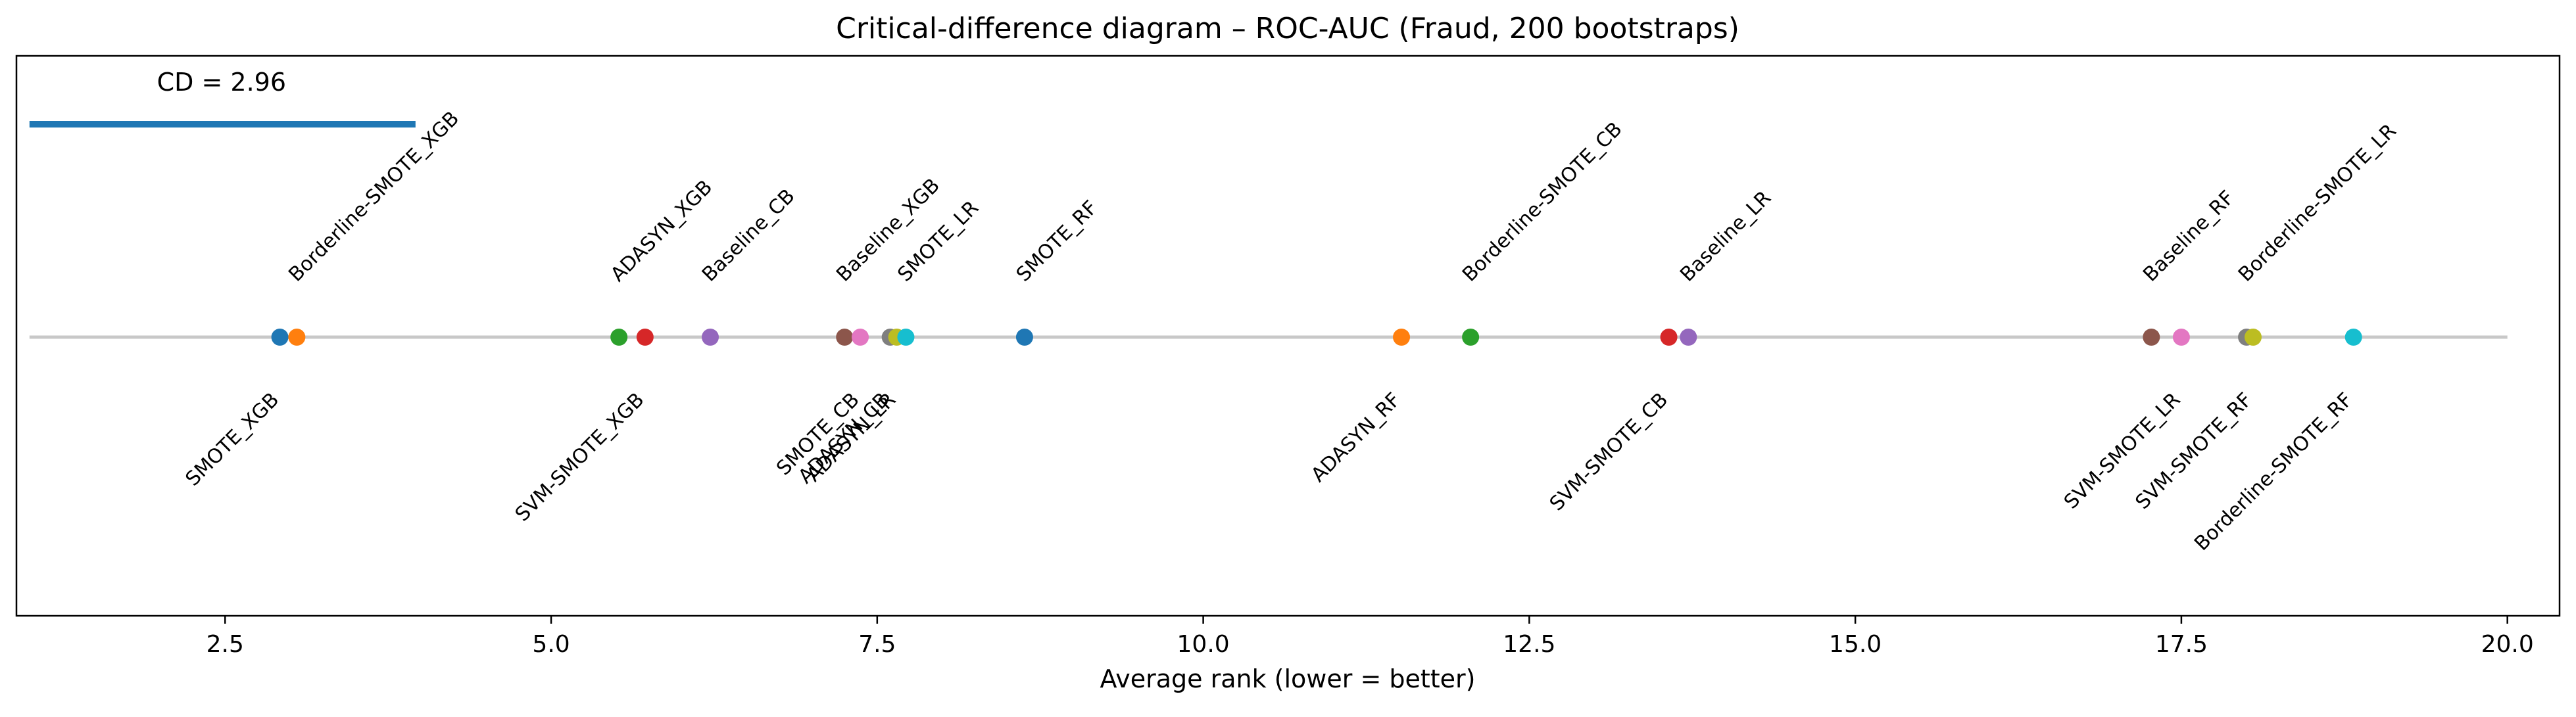 This screenshot has height=717, width=2576. Describe the element at coordinates (2507, 644) in the screenshot. I see `x-tick-label: 20.0` at that location.